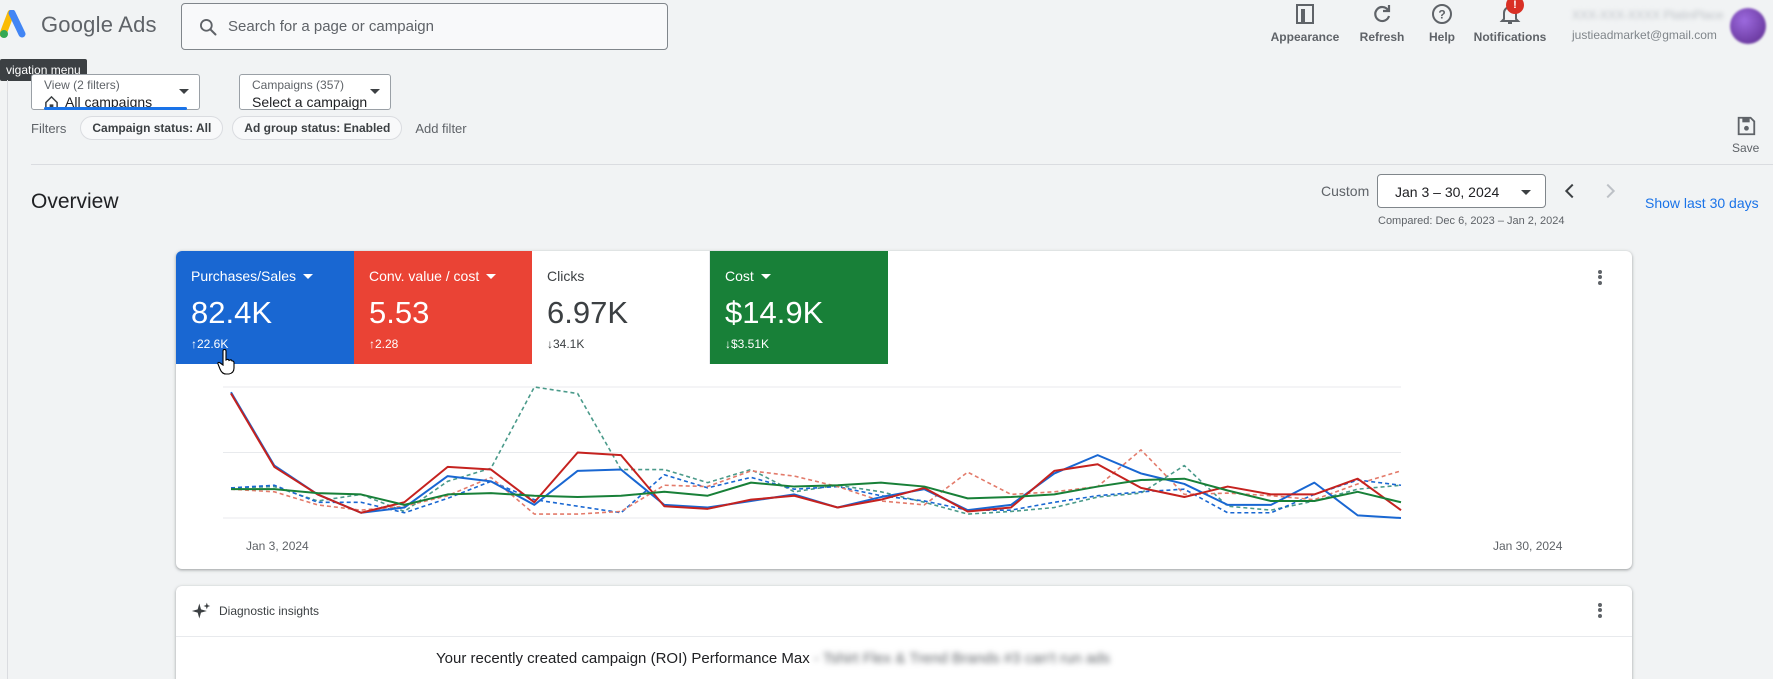 This screenshot has height=679, width=1773. I want to click on metric-title: Conv. value / cost, so click(424, 276).